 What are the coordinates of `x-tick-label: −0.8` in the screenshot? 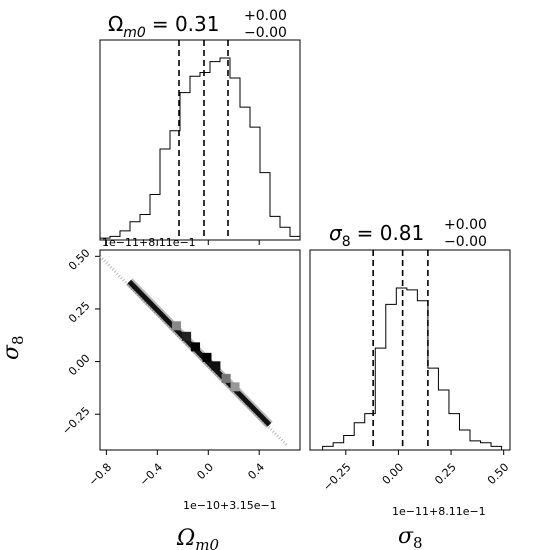 It's located at (100, 475).